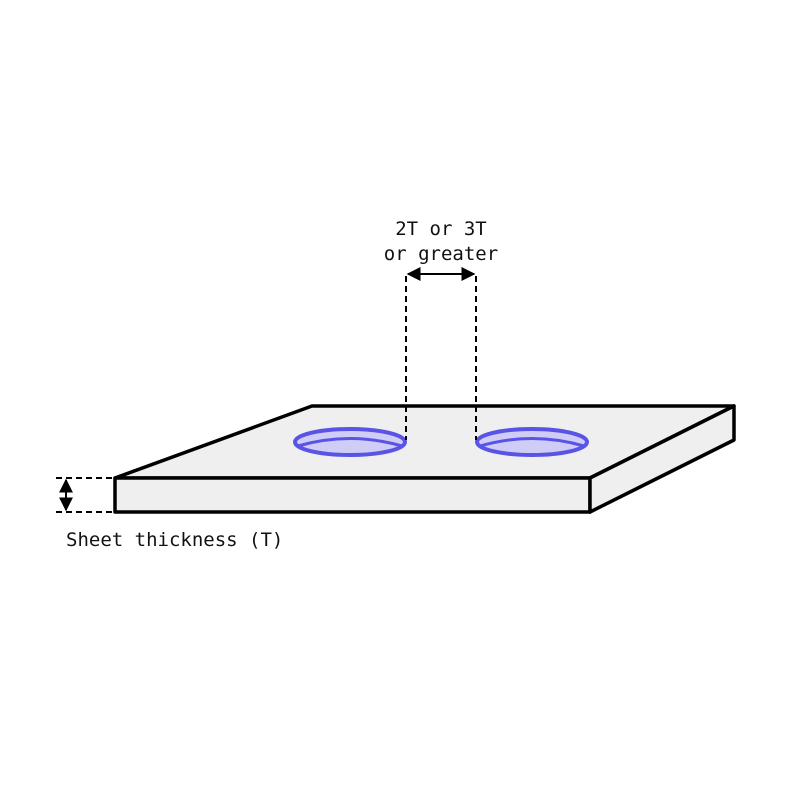  Describe the element at coordinates (441, 329) in the screenshot. I see `hole-spacing-dimension: 2T or 3T or greater` at that location.